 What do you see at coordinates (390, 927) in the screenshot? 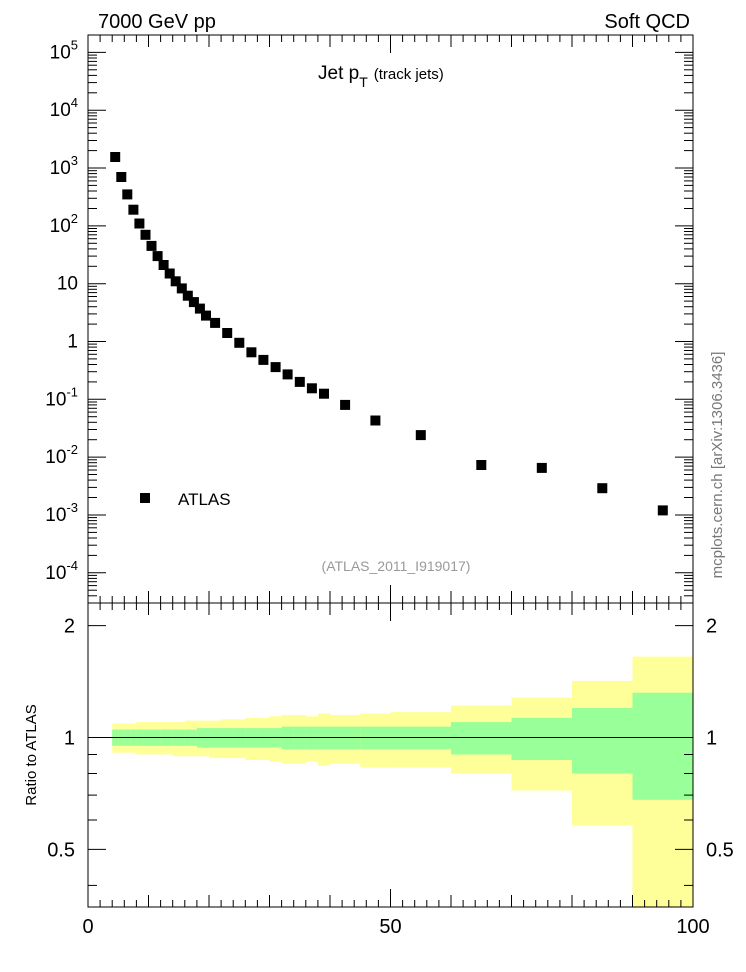
I see `x-tick-label: 50` at bounding box center [390, 927].